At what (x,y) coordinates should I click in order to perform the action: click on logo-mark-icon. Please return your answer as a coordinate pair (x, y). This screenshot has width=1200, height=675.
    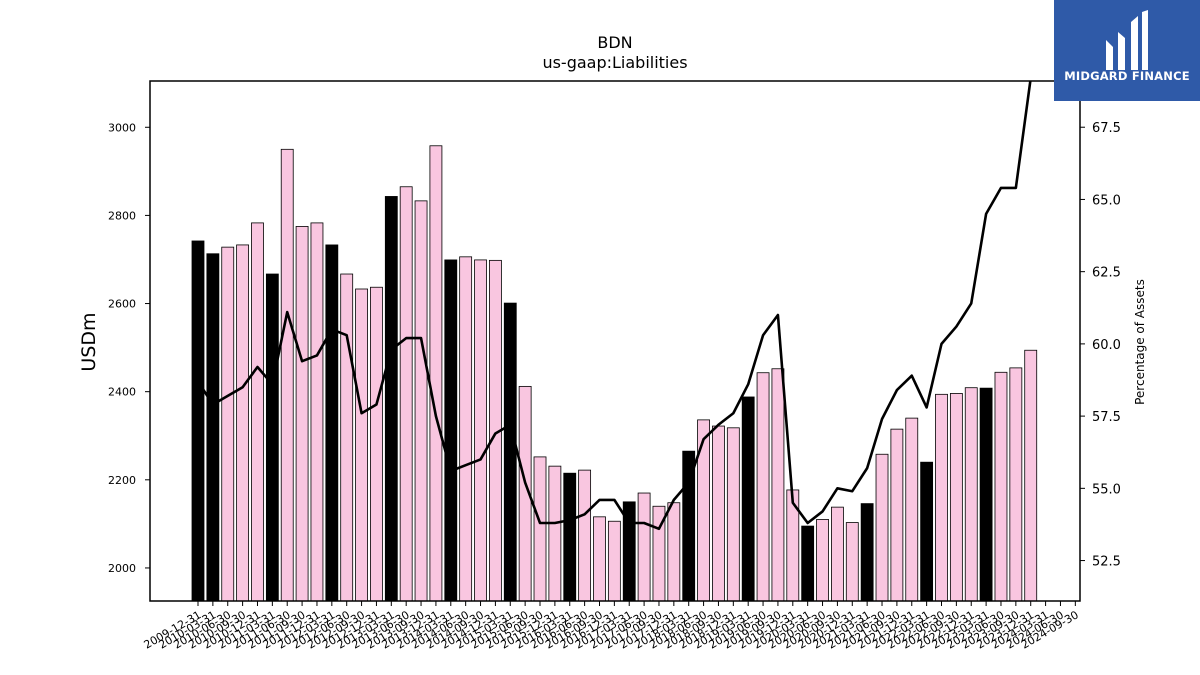
    Looking at the image, I should click on (1127, 40).